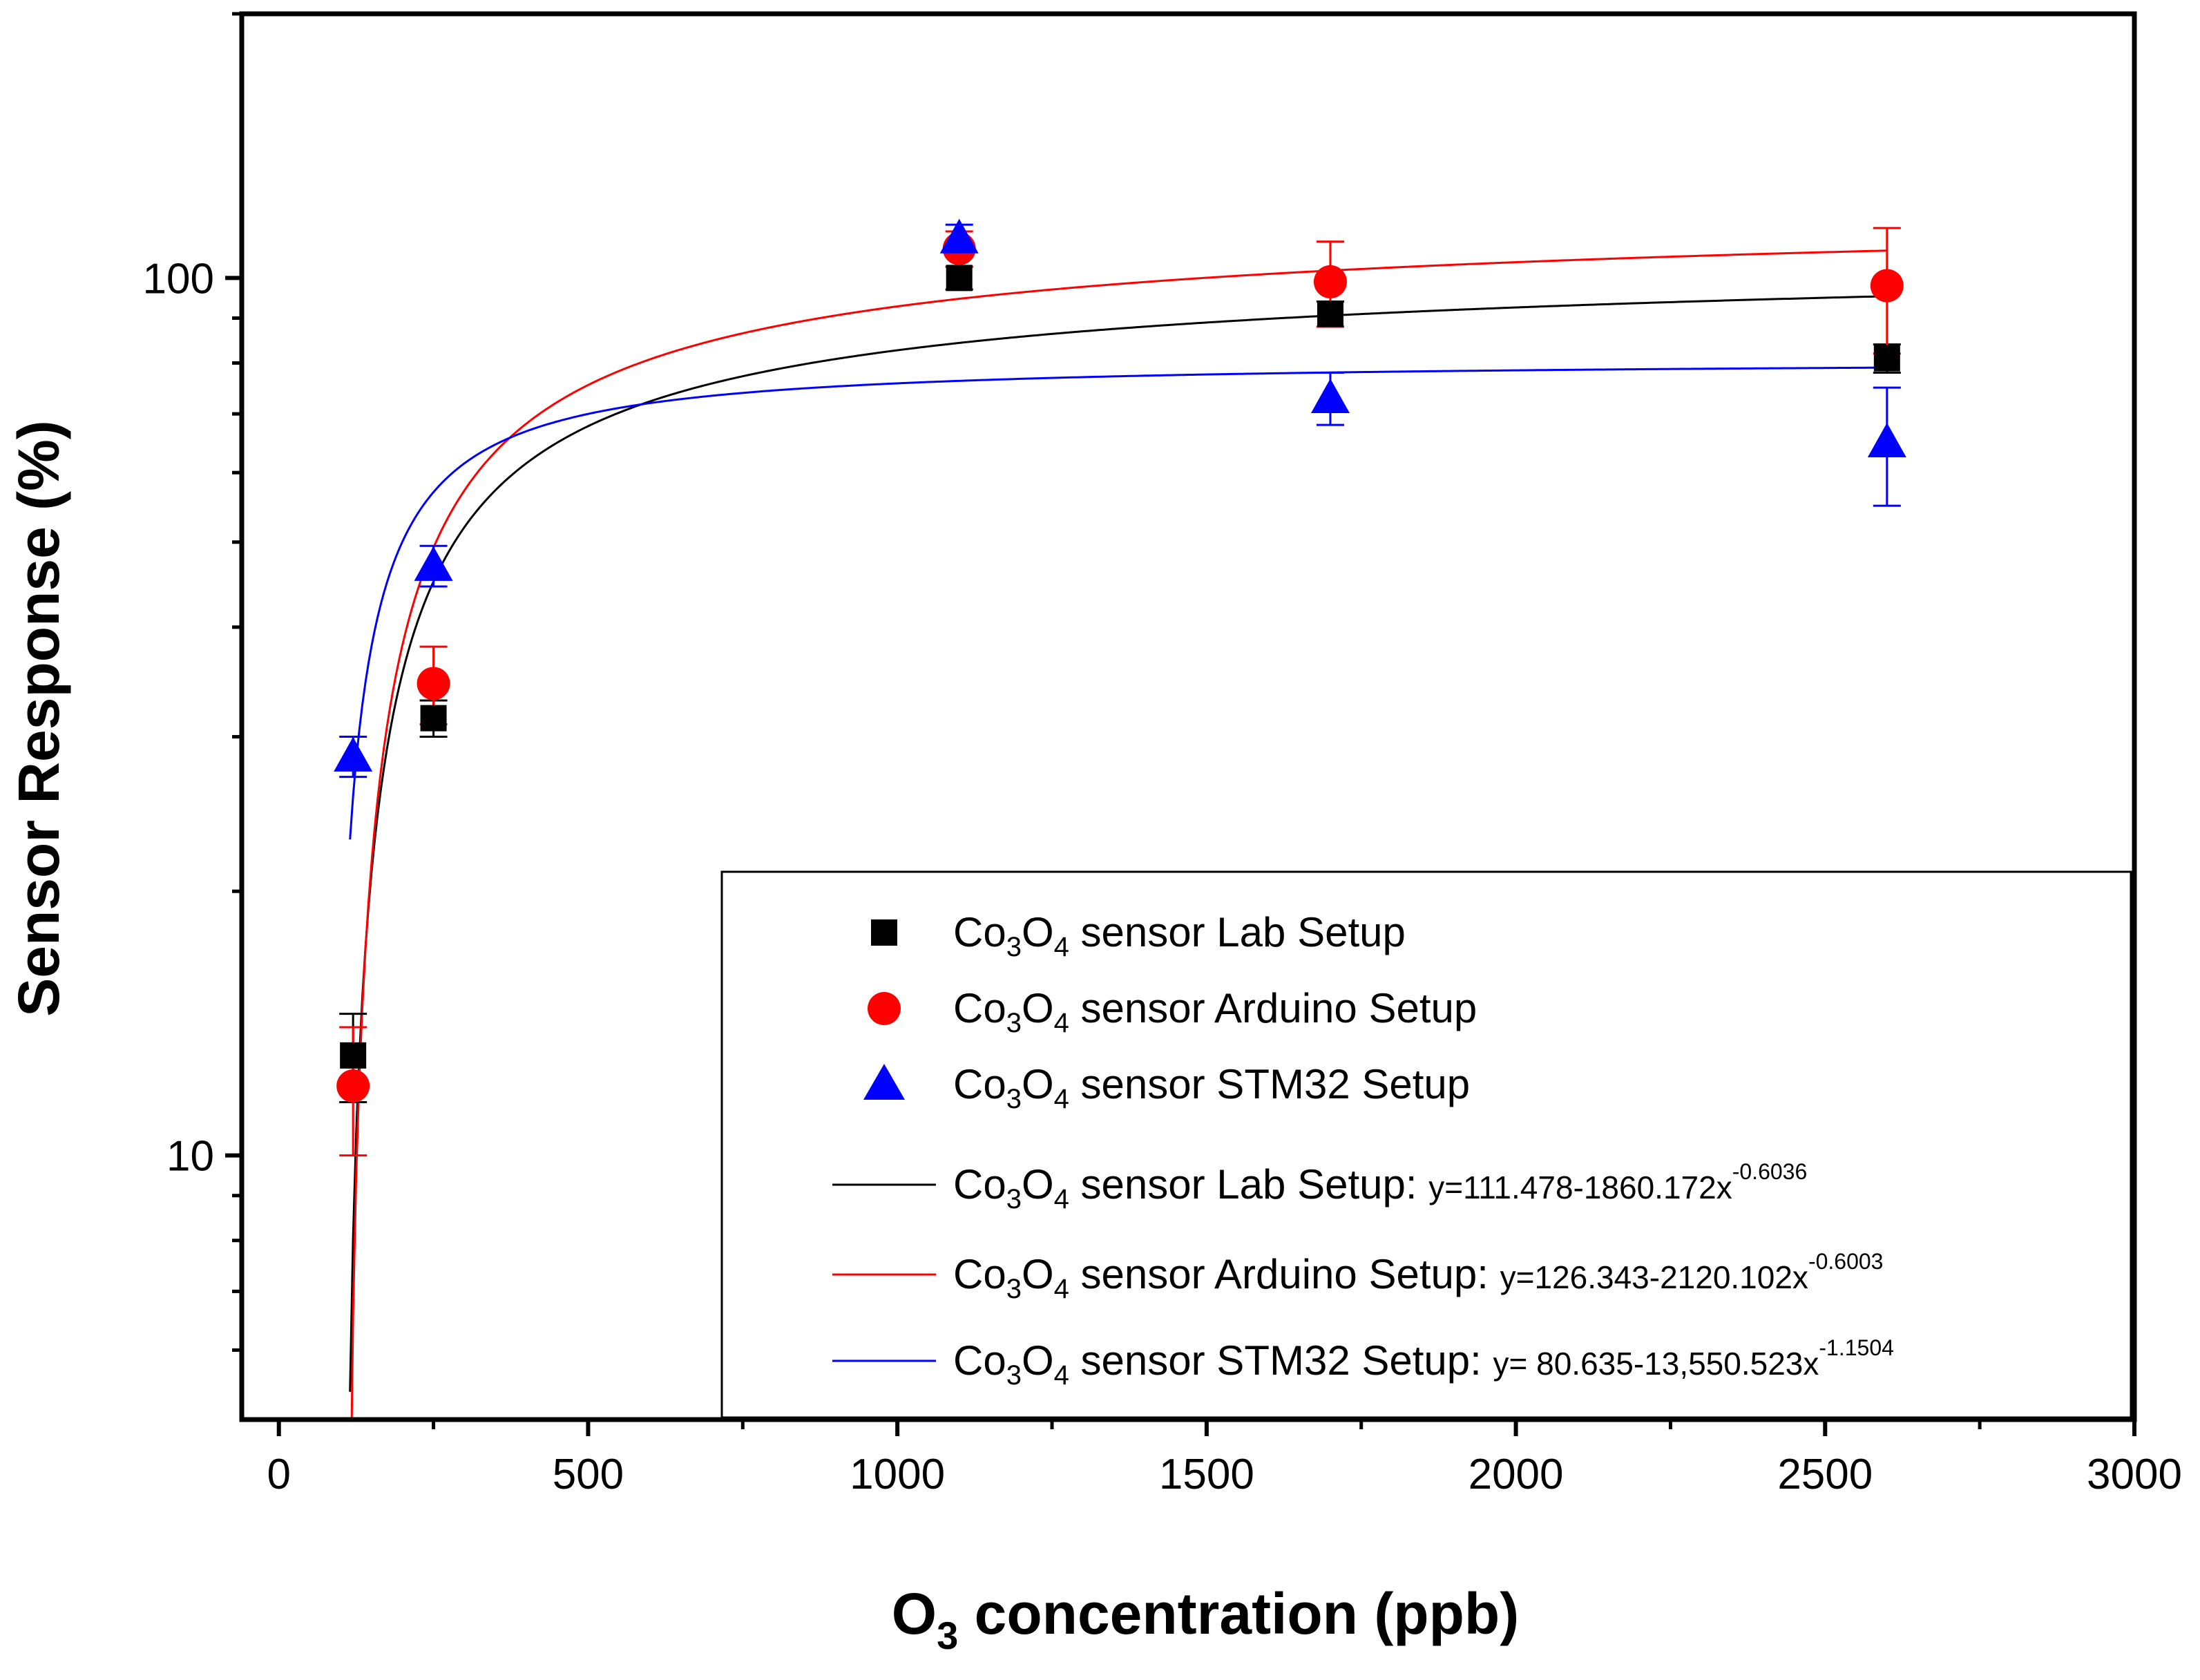 The height and width of the screenshot is (1680, 2200). What do you see at coordinates (1846, 1261) in the screenshot?
I see `legend-fit-exponent: -0.6003` at bounding box center [1846, 1261].